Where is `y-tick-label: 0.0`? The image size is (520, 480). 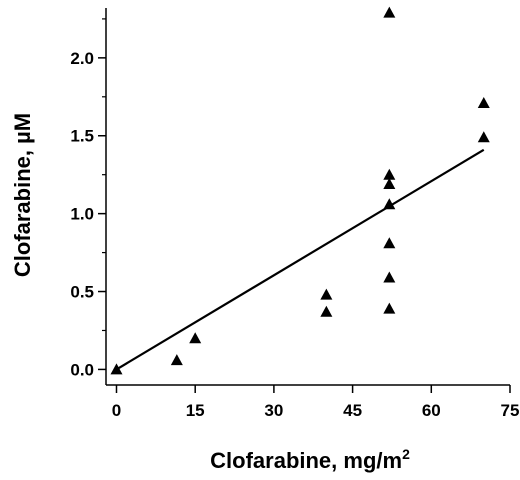 y-tick-label: 0.0 is located at coordinates (82, 369).